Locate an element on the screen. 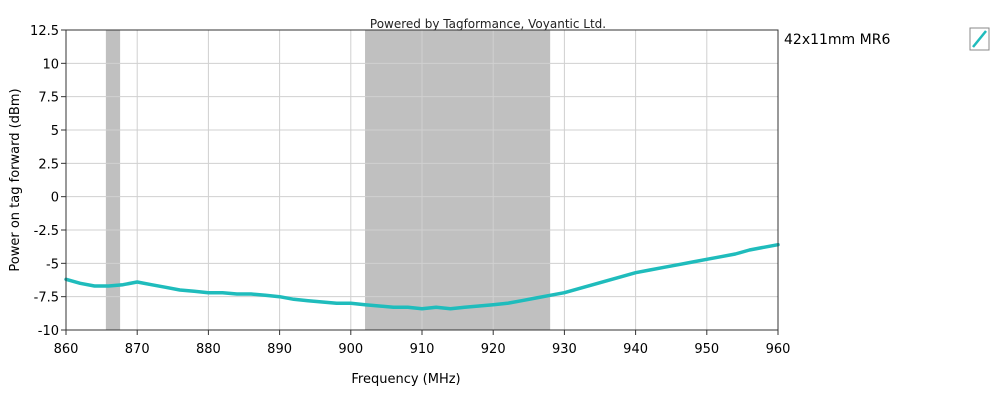 Image resolution: width=1000 pixels, height=400 pixels. y-tick-label: 10 is located at coordinates (50, 64).